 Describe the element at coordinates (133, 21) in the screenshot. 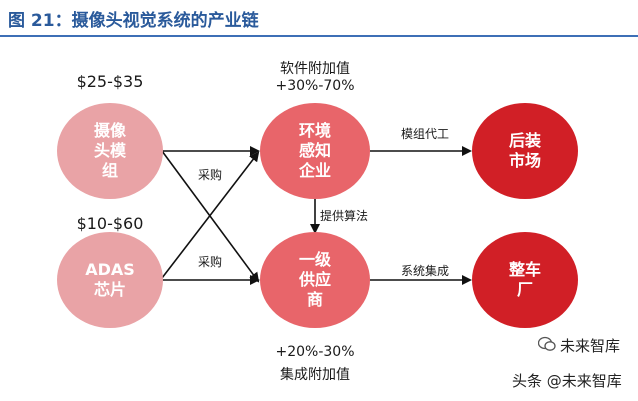

I see `page-title: 图 21：摄像头视觉系统的产业链` at that location.